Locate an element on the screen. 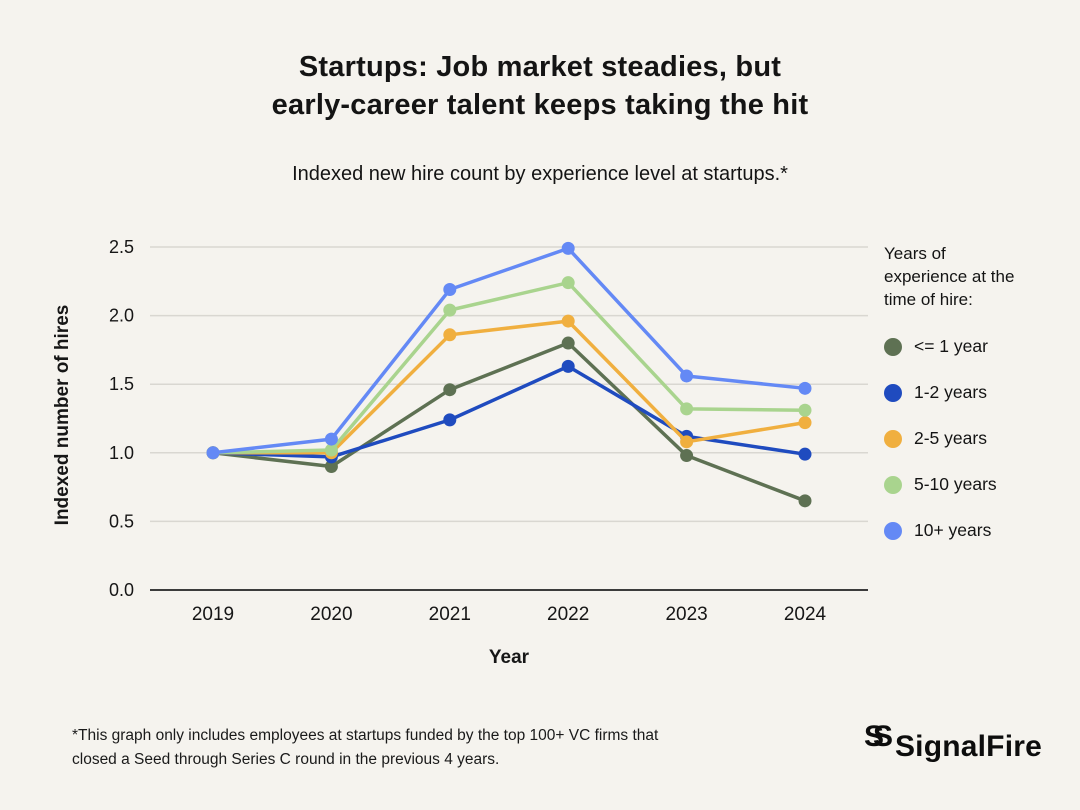 The height and width of the screenshot is (810, 1080). svg-text: 0.5 is located at coordinates (121, 521).